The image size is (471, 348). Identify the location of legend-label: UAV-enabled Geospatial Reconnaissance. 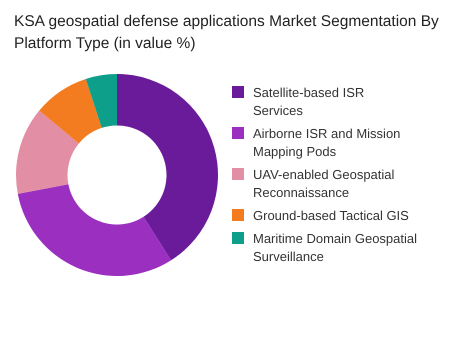
(324, 183).